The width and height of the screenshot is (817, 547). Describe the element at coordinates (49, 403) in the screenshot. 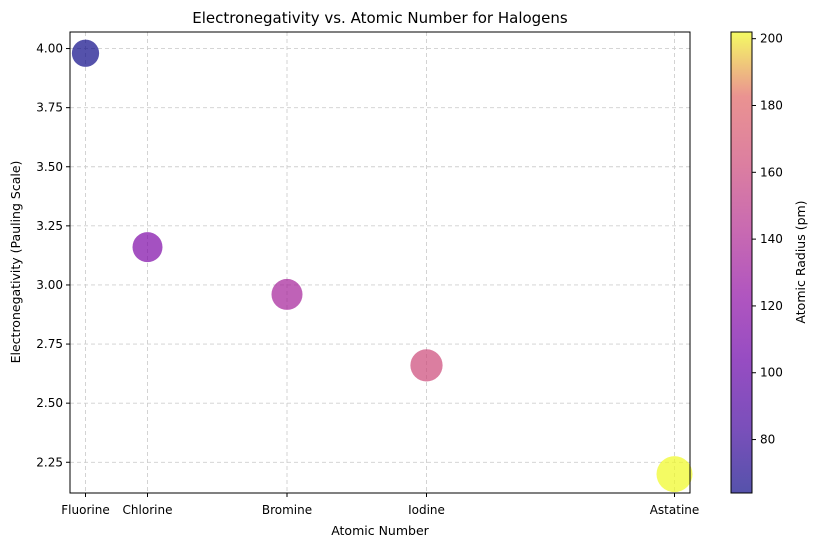

I see `y-tick-label: 2.50` at that location.